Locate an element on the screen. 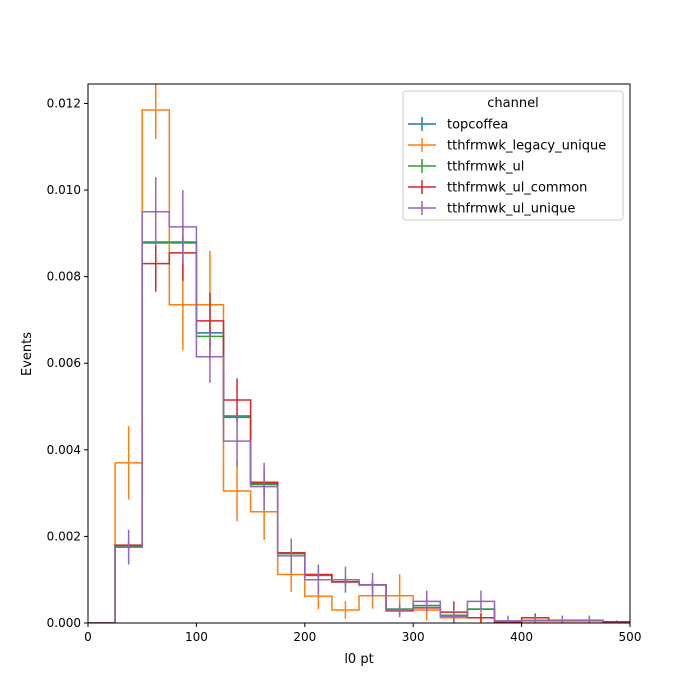 This screenshot has width=700, height=700. legend-label: topcoffea is located at coordinates (477, 125).